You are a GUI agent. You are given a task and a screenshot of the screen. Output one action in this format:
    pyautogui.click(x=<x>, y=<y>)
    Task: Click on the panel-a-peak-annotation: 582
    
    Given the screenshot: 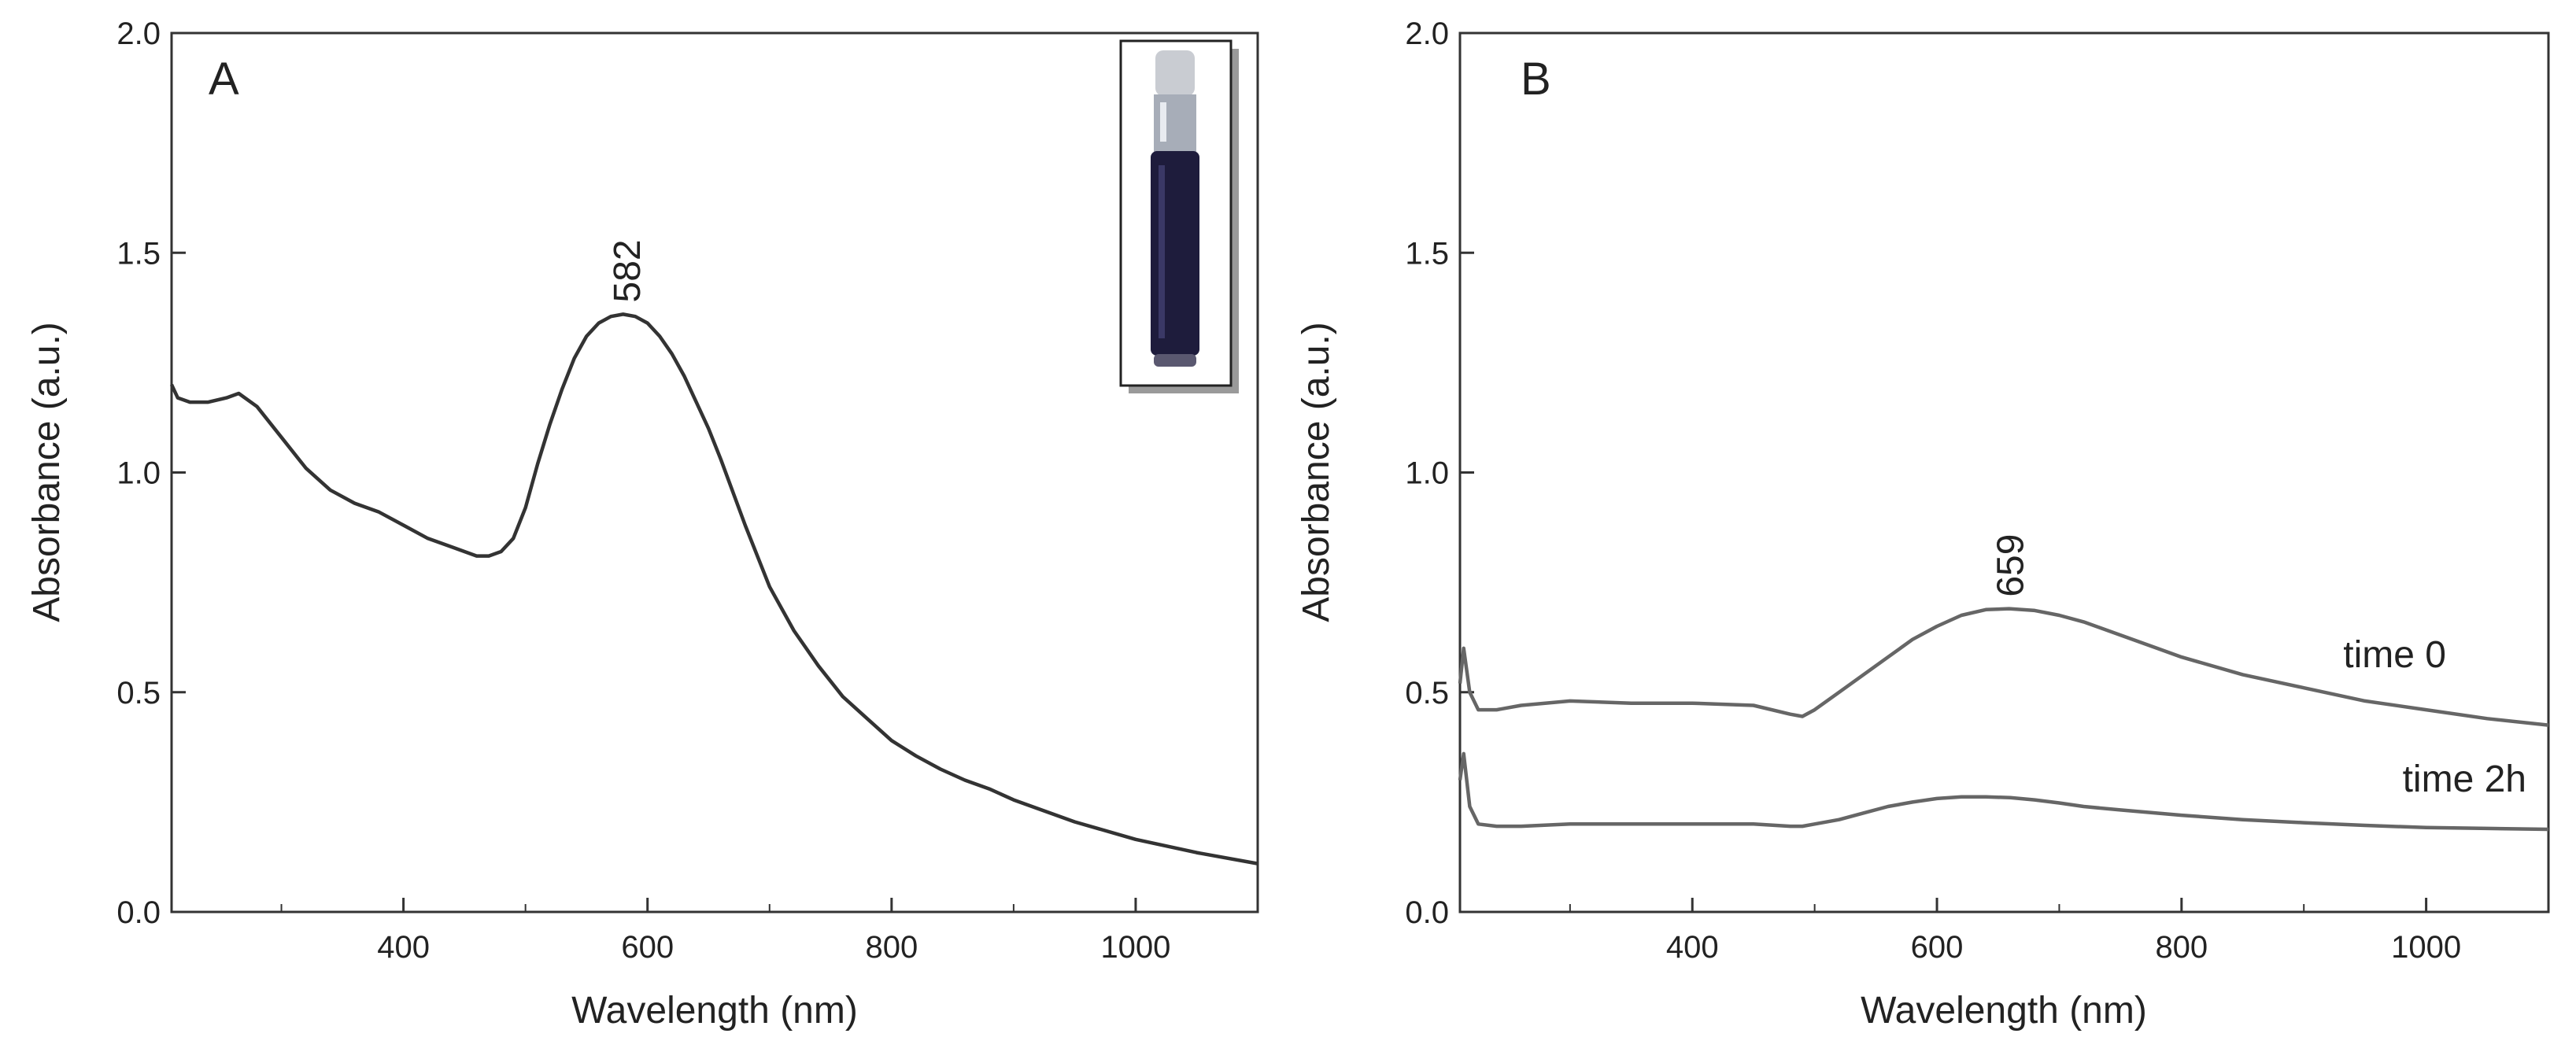 What is the action you would take?
    pyautogui.click(x=628, y=270)
    